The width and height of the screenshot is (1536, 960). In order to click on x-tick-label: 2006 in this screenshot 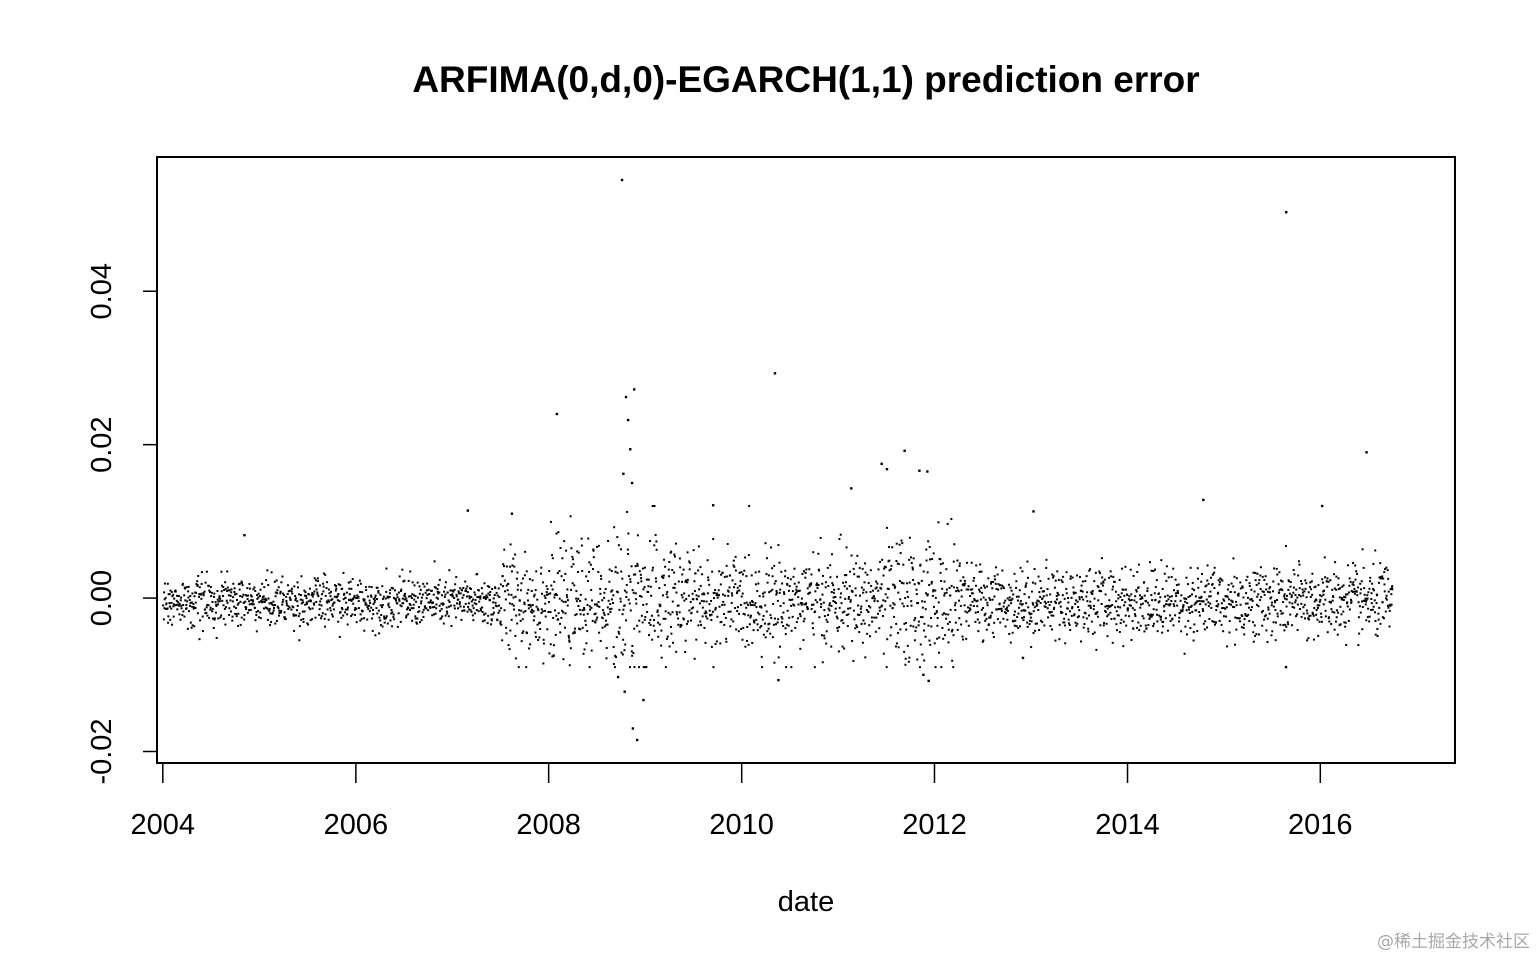, I will do `click(356, 825)`.